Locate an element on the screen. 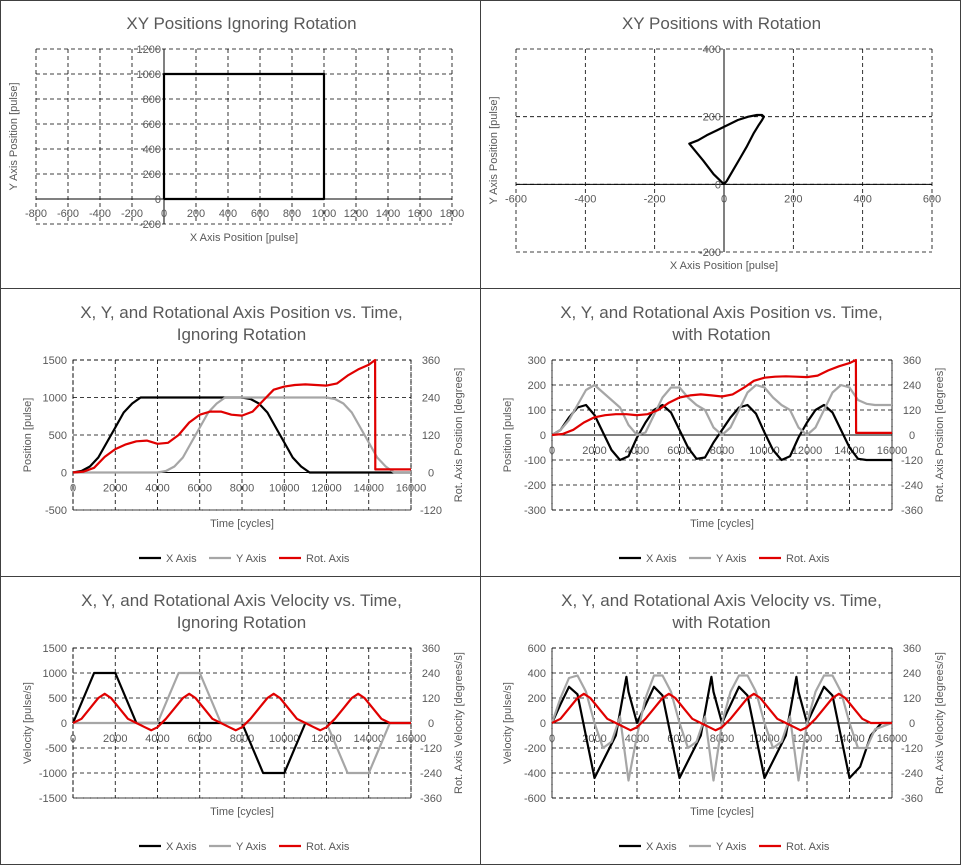  x-tick-label: 600 is located at coordinates (932, 199).